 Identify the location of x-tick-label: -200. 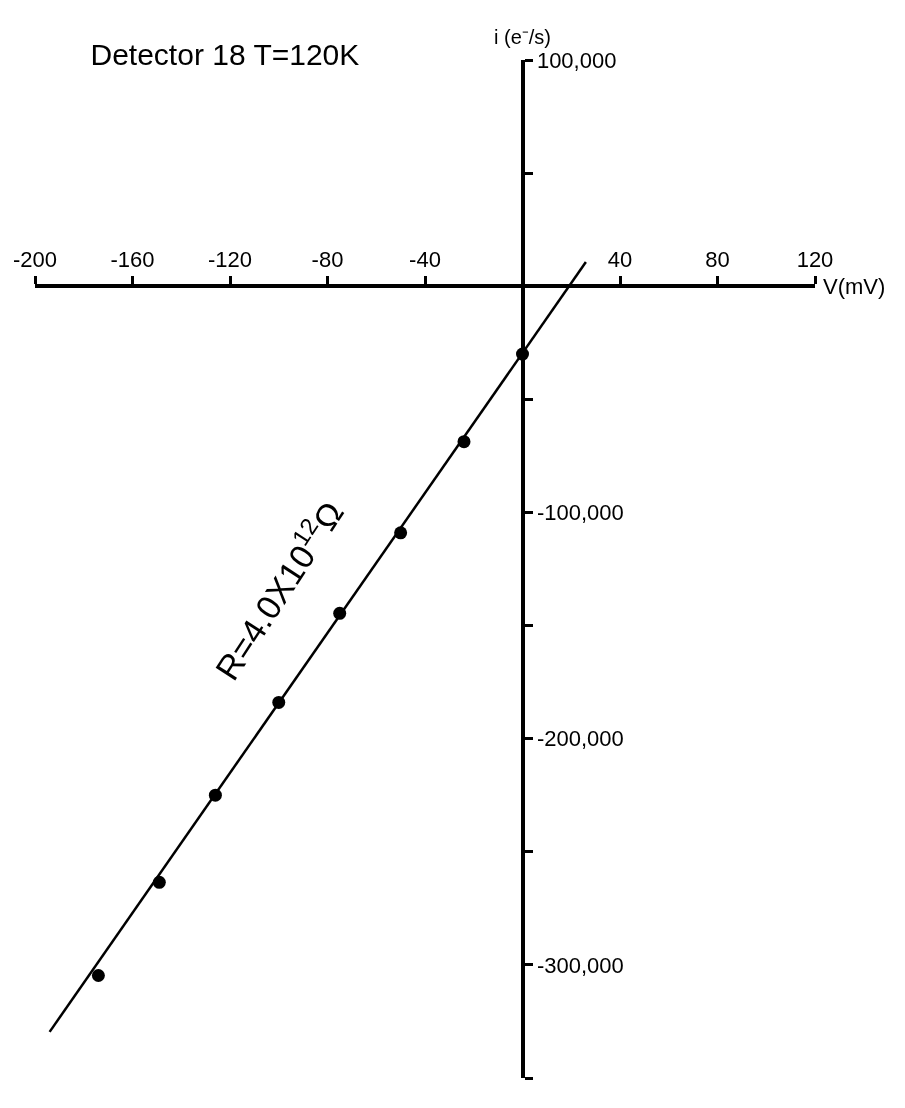
(35, 260).